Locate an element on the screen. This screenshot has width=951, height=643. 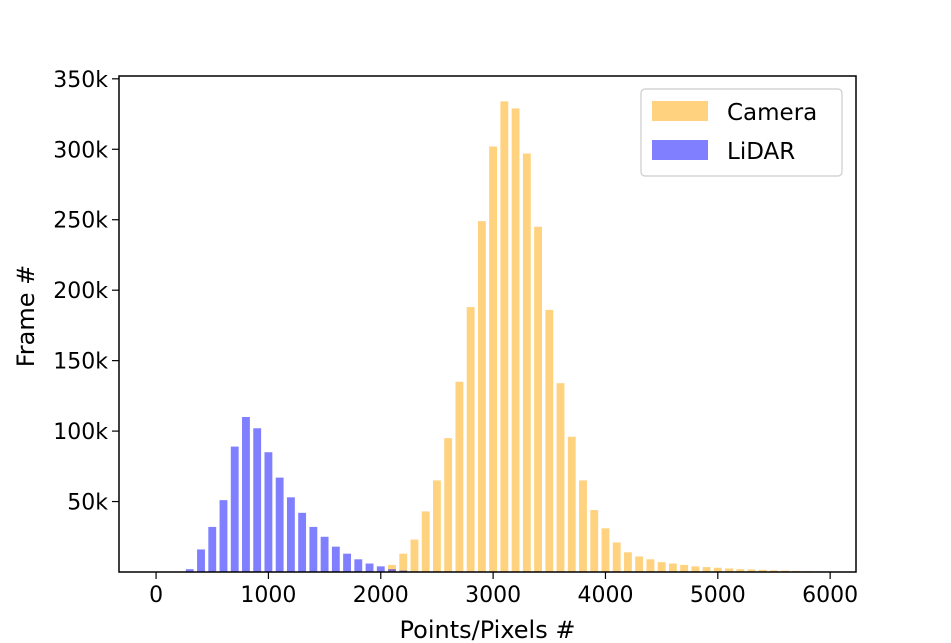
legend: Camera LiDAR is located at coordinates (741, 132).